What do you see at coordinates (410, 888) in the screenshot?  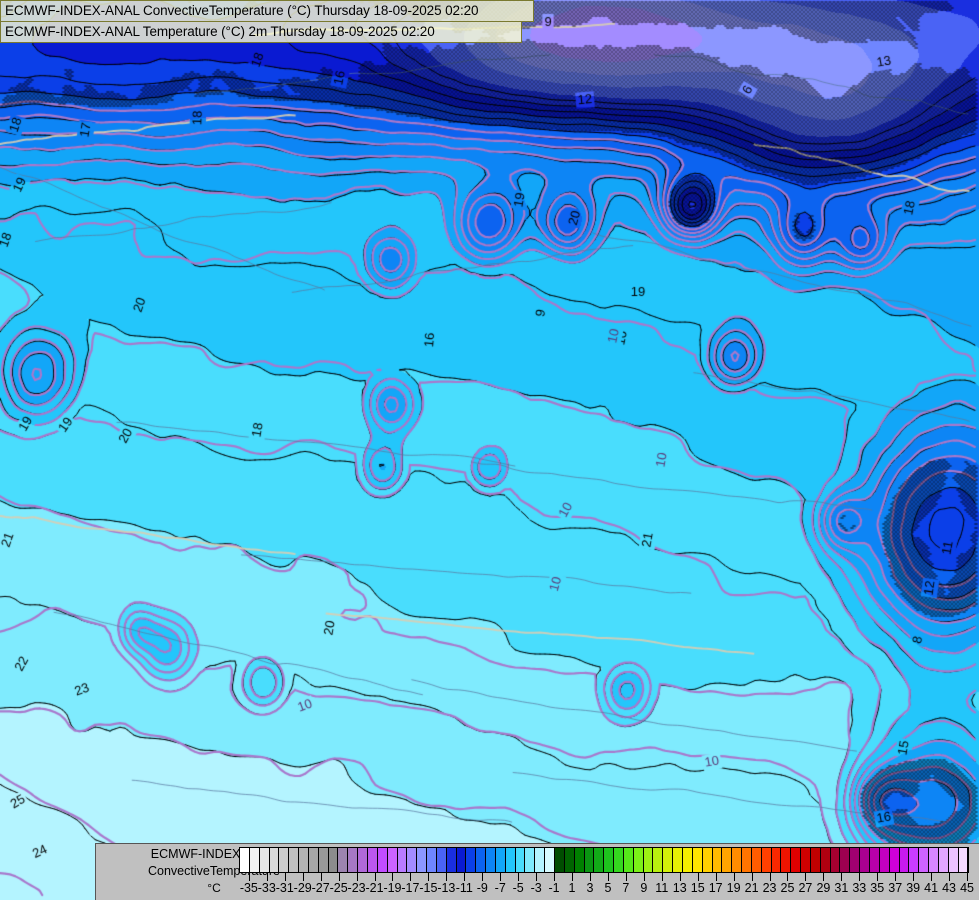 I see `colorbar-tick-label: -17` at bounding box center [410, 888].